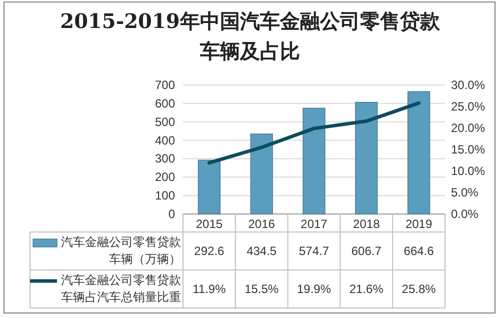 This screenshot has height=318, width=499. What do you see at coordinates (165, 85) in the screenshot?
I see `y-tick-label: 700` at bounding box center [165, 85].